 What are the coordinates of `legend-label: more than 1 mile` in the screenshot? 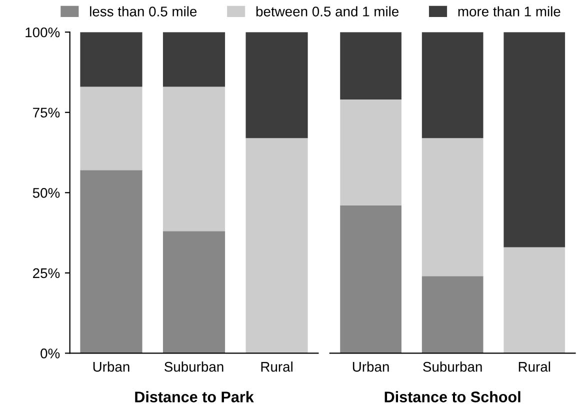 It's located at (509, 11).